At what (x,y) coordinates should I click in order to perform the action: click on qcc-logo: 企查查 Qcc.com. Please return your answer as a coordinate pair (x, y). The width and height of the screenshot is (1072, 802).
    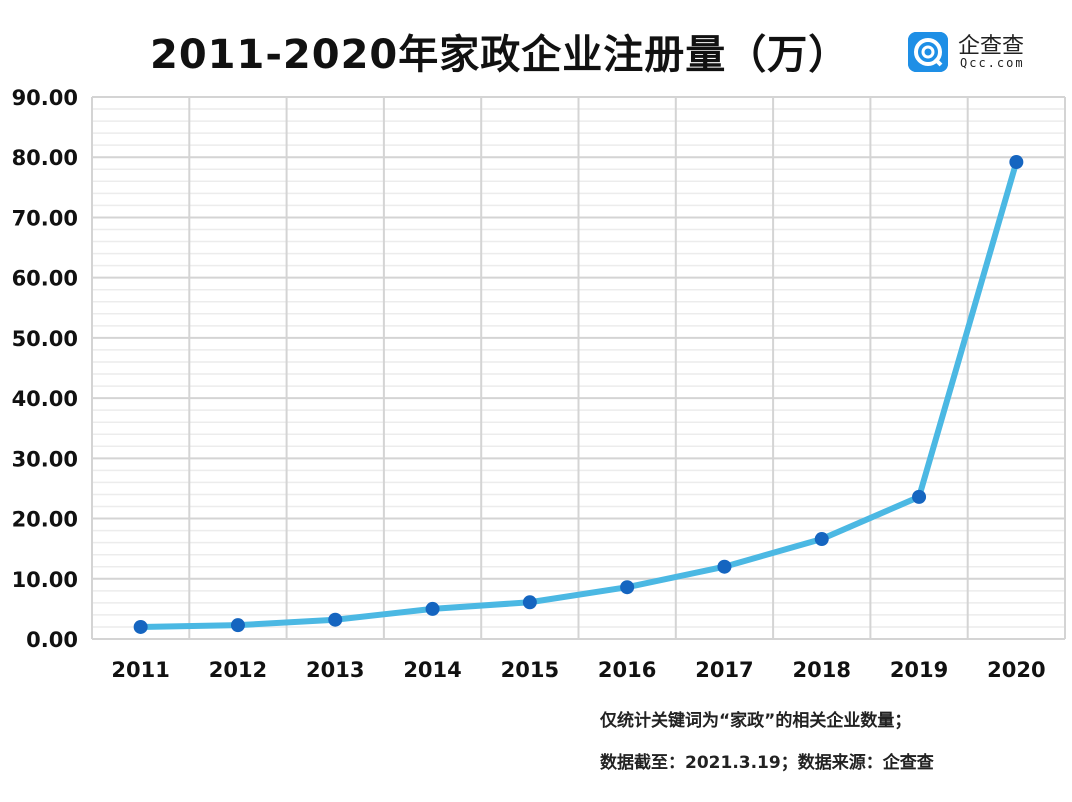
    Looking at the image, I should click on (978, 52).